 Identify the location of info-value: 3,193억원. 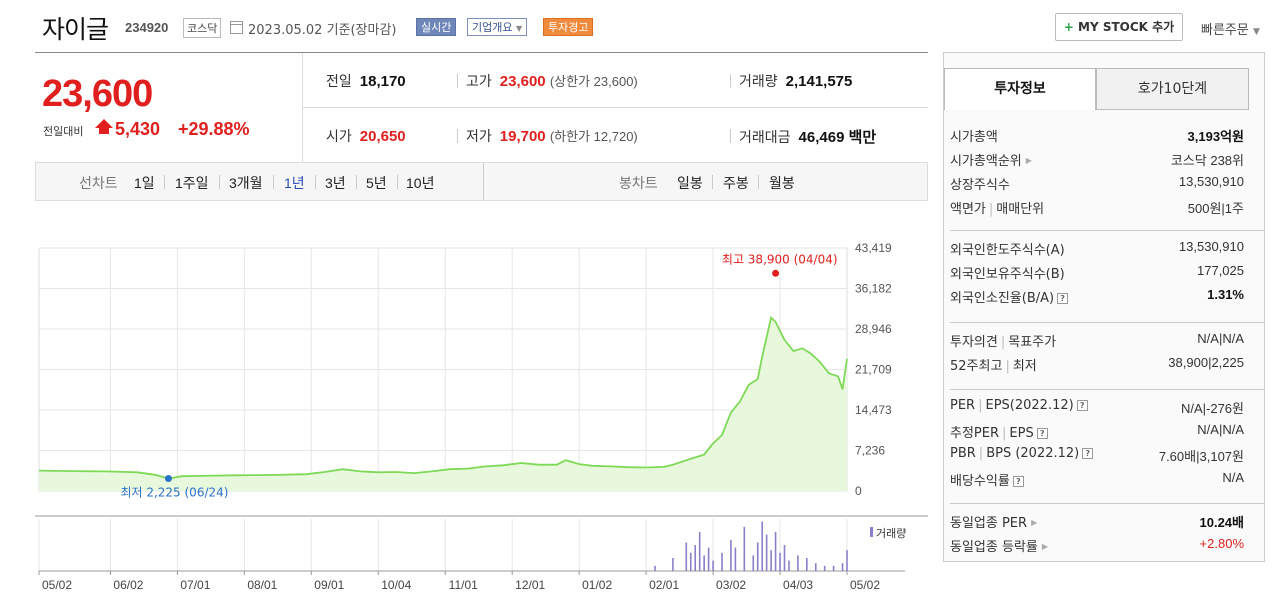
(1215, 136).